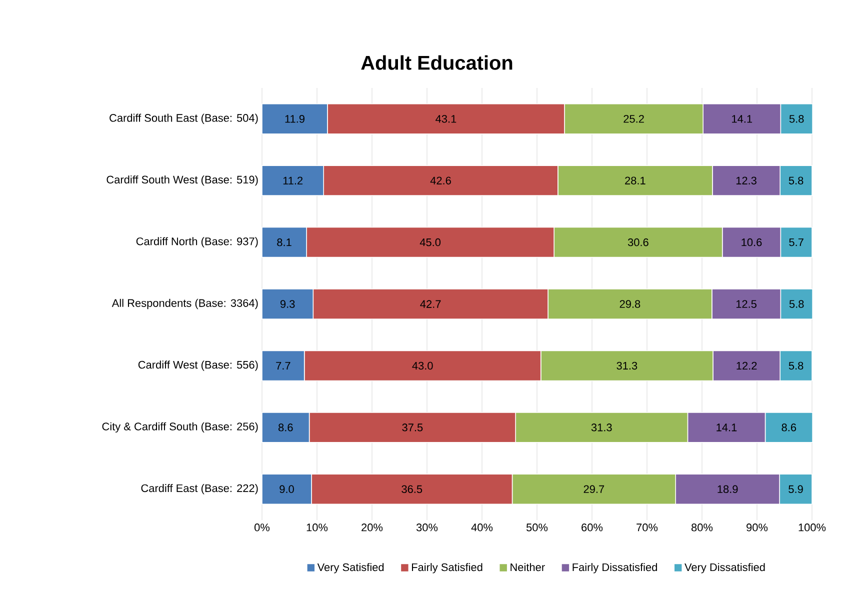 Image resolution: width=853 pixels, height=592 pixels. Describe the element at coordinates (422, 366) in the screenshot. I see `data-label: 43.0` at that location.